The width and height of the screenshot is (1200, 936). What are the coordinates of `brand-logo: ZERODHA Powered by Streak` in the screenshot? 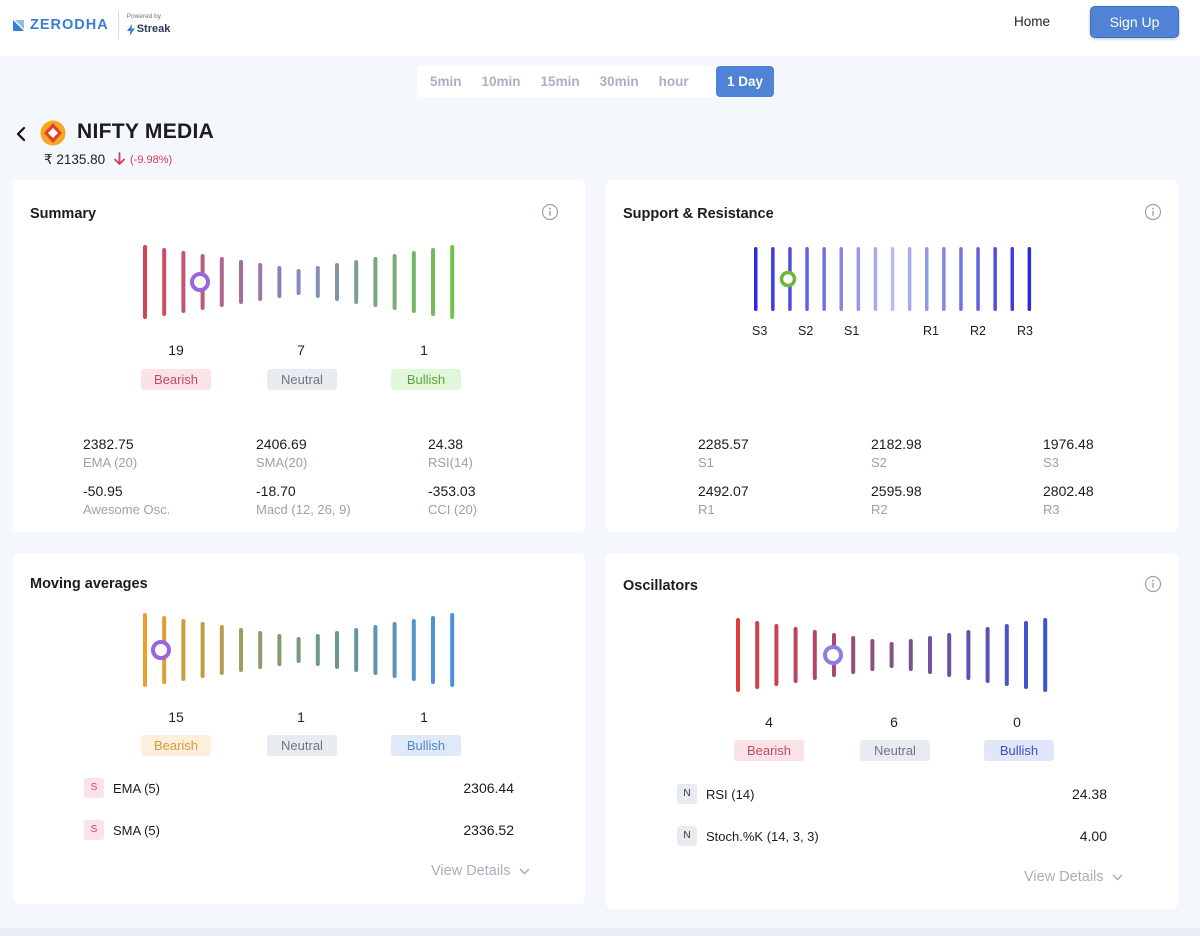 It's located at (91, 25).